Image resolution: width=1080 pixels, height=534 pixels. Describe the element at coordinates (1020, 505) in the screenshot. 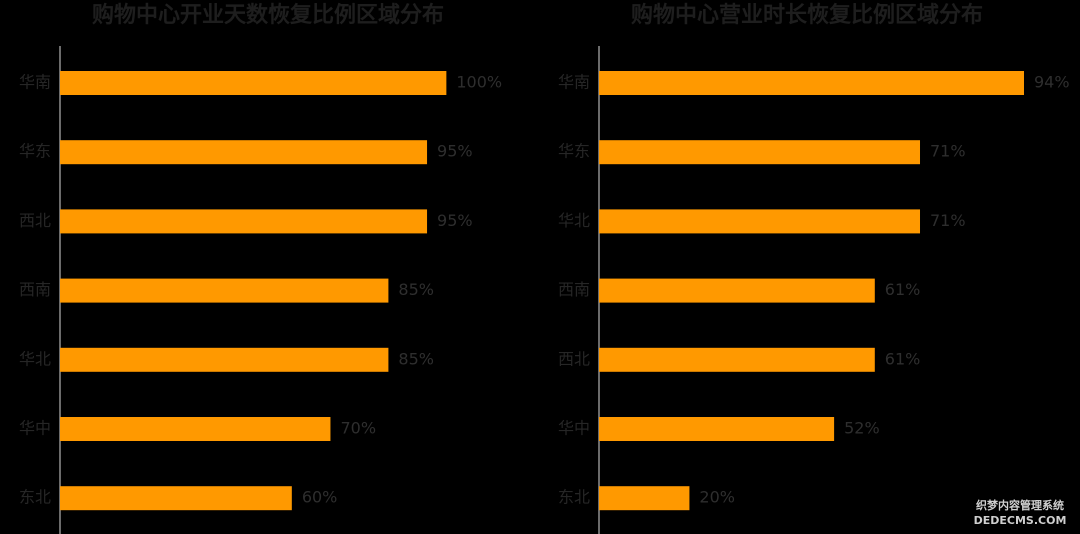

I see `watermark: 织梦内容管理系统` at that location.